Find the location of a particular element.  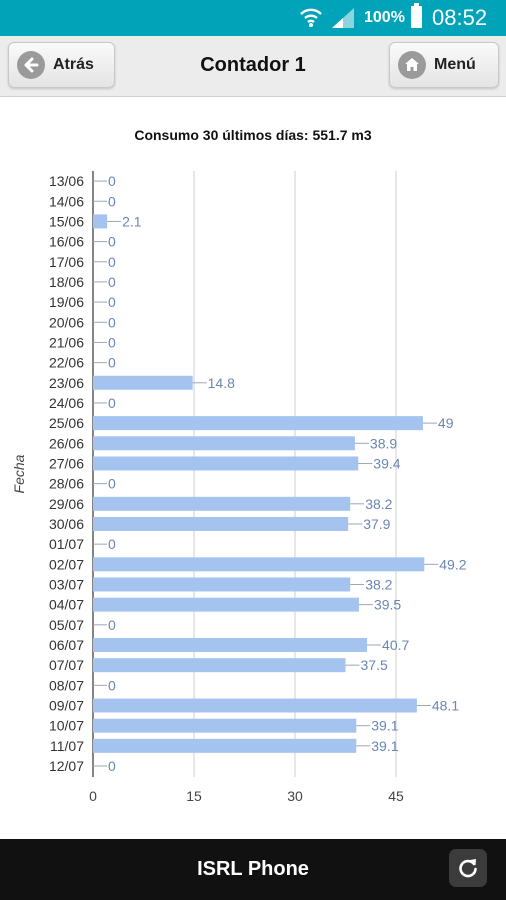

value-label: 39.5 is located at coordinates (387, 605).